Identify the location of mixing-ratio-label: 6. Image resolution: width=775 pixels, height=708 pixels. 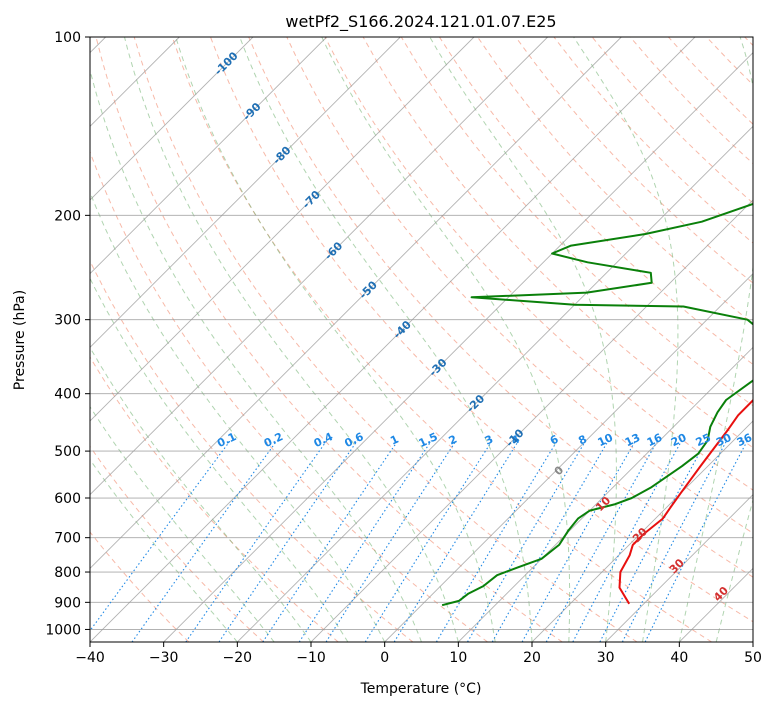
(554, 439).